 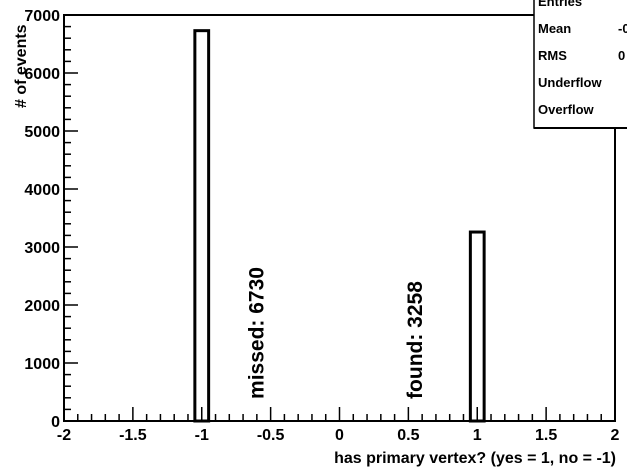 What do you see at coordinates (477, 435) in the screenshot?
I see `x-tick-label: 1` at bounding box center [477, 435].